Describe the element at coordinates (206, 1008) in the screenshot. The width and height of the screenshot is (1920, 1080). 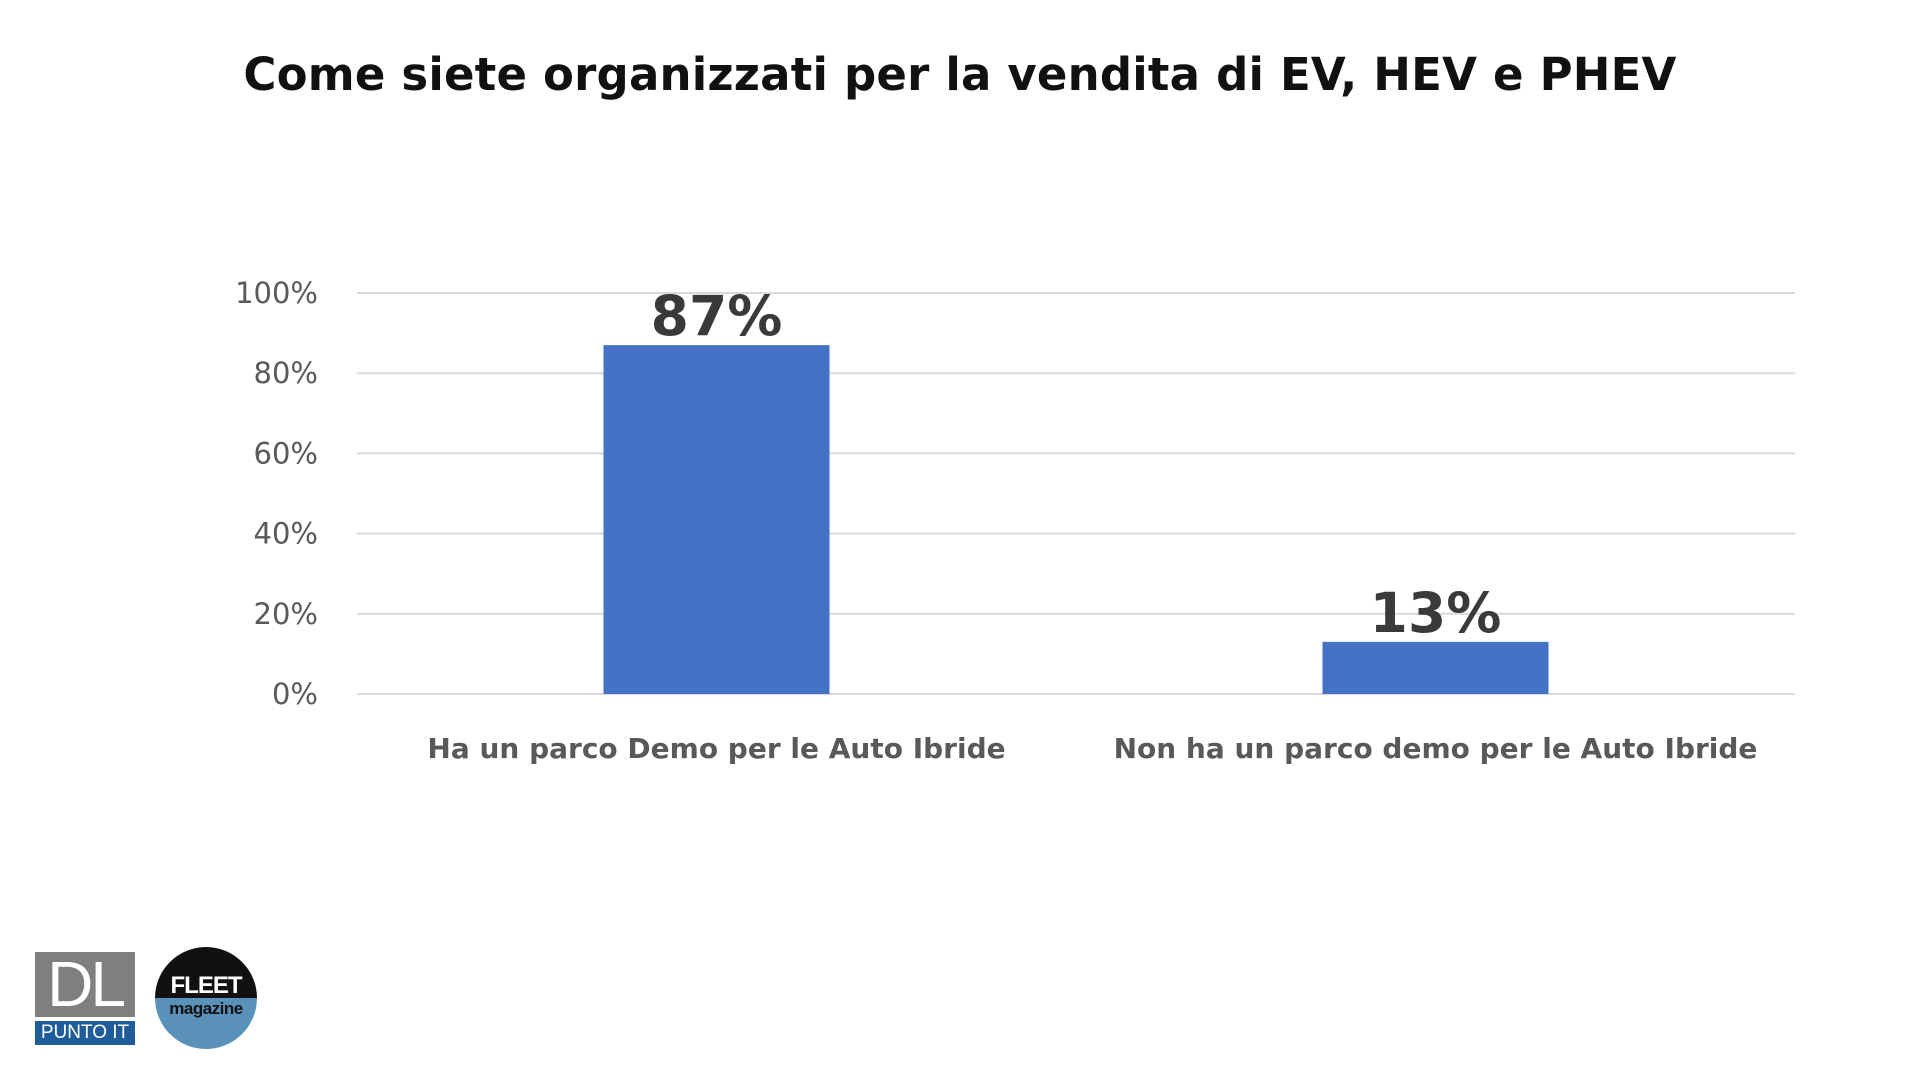
I see `fleet-logo-sub: magazine` at that location.